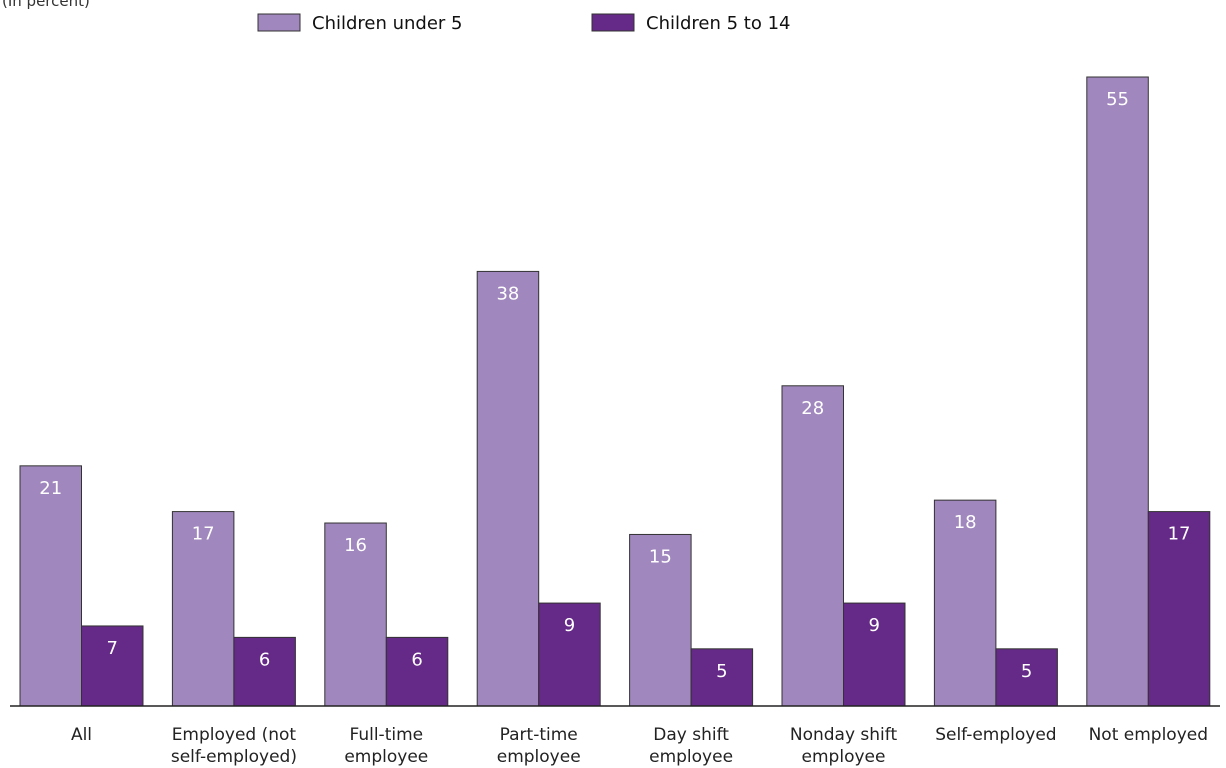 This screenshot has width=1226, height=768. What do you see at coordinates (844, 746) in the screenshot?
I see `category-label: Nonday shift employee` at bounding box center [844, 746].